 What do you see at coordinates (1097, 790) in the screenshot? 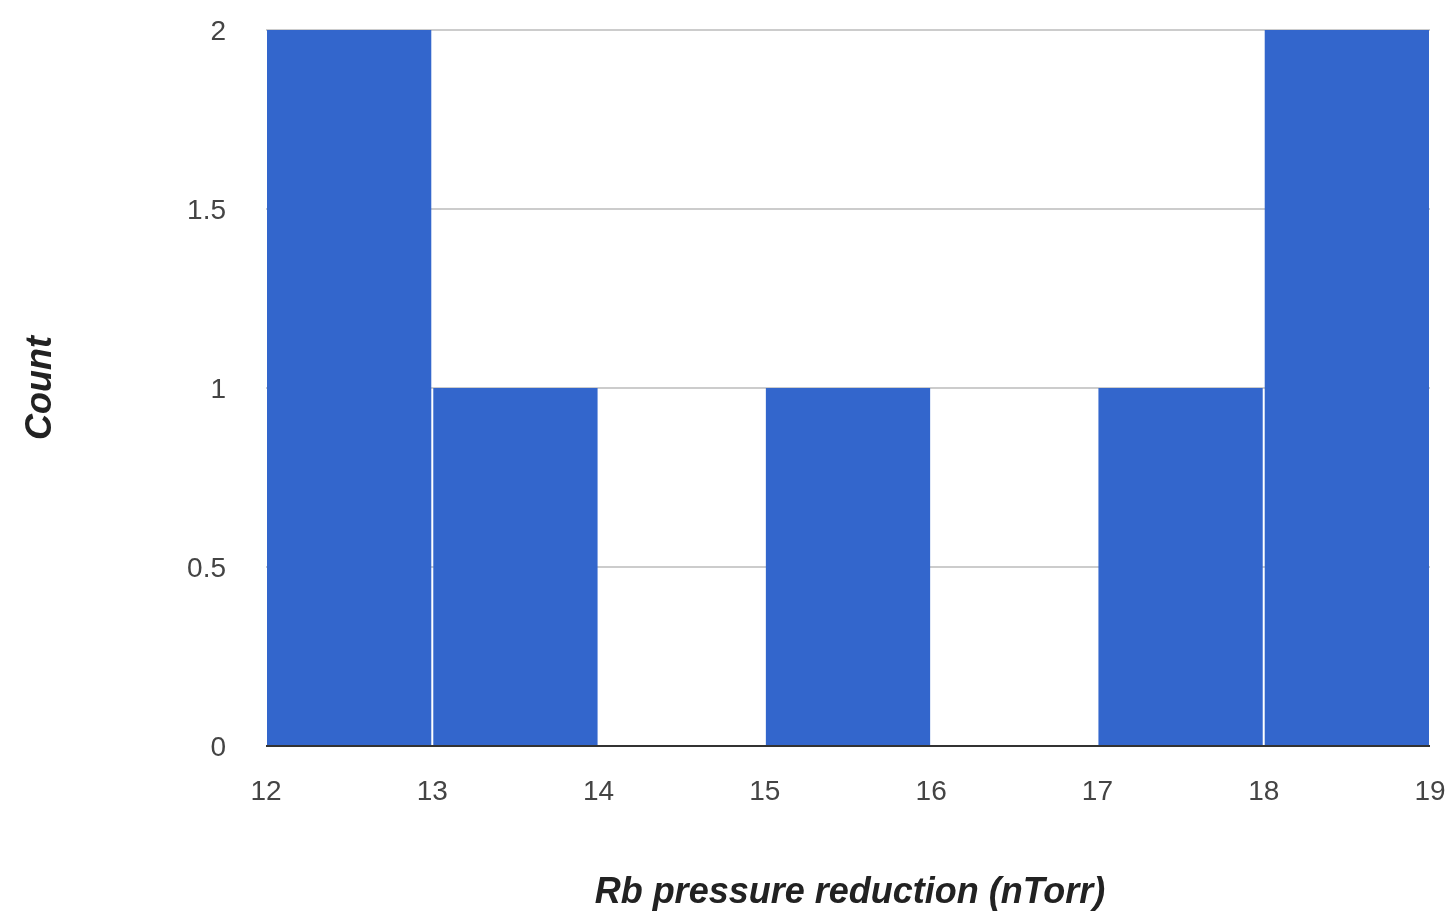
I see `x-tick-label: 17` at bounding box center [1097, 790].